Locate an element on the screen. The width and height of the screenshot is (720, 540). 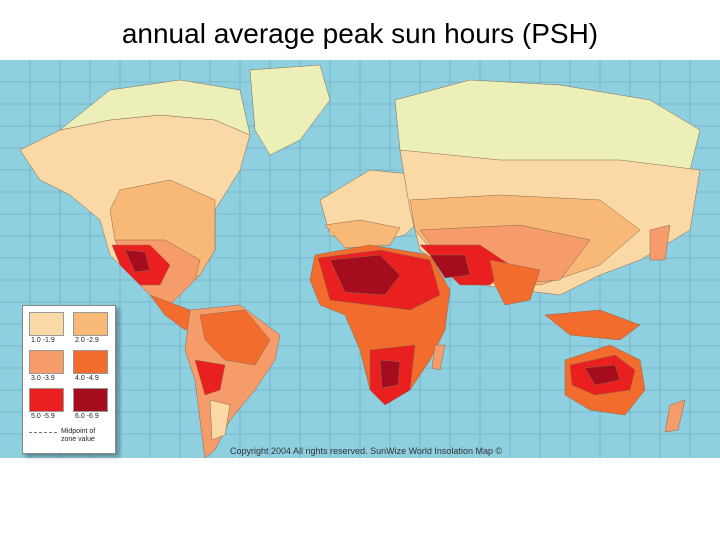
legend-label-3: 3.0 -3.9 is located at coordinates (43, 378).